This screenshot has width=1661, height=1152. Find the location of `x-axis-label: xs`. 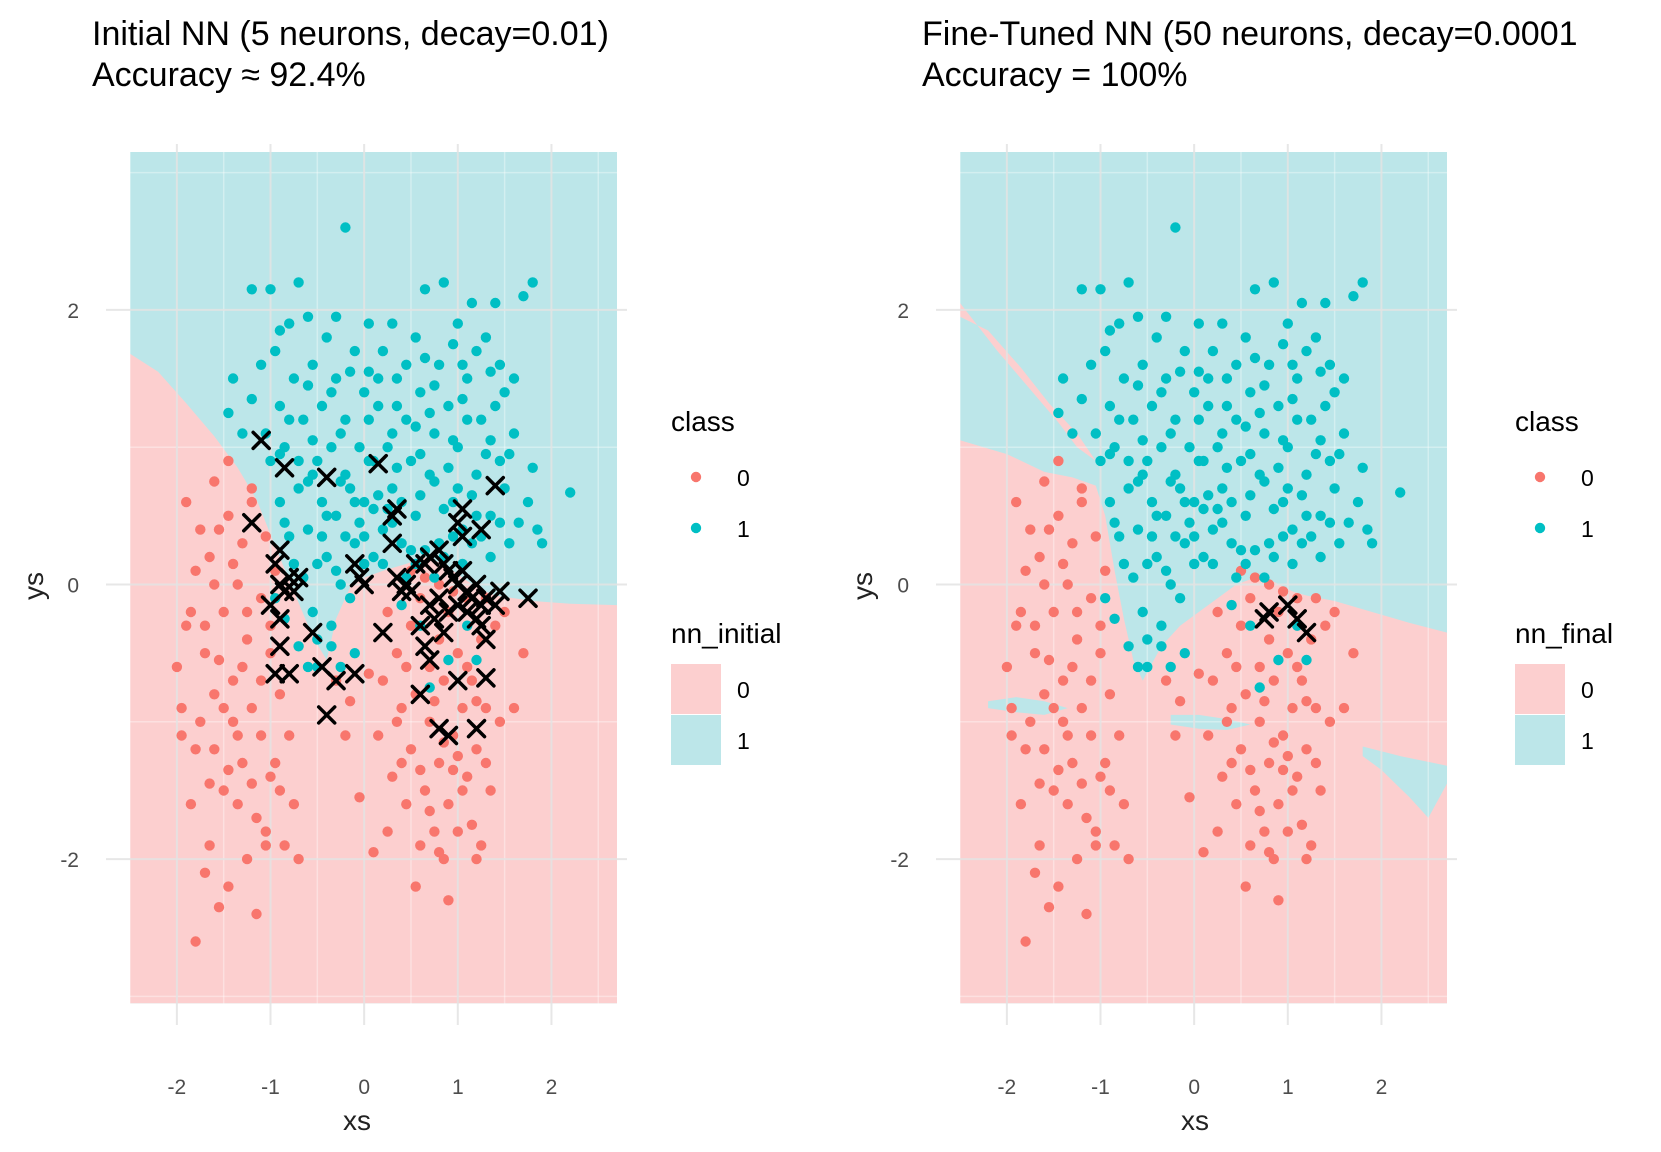

x-axis-label: xs is located at coordinates (1195, 1120).